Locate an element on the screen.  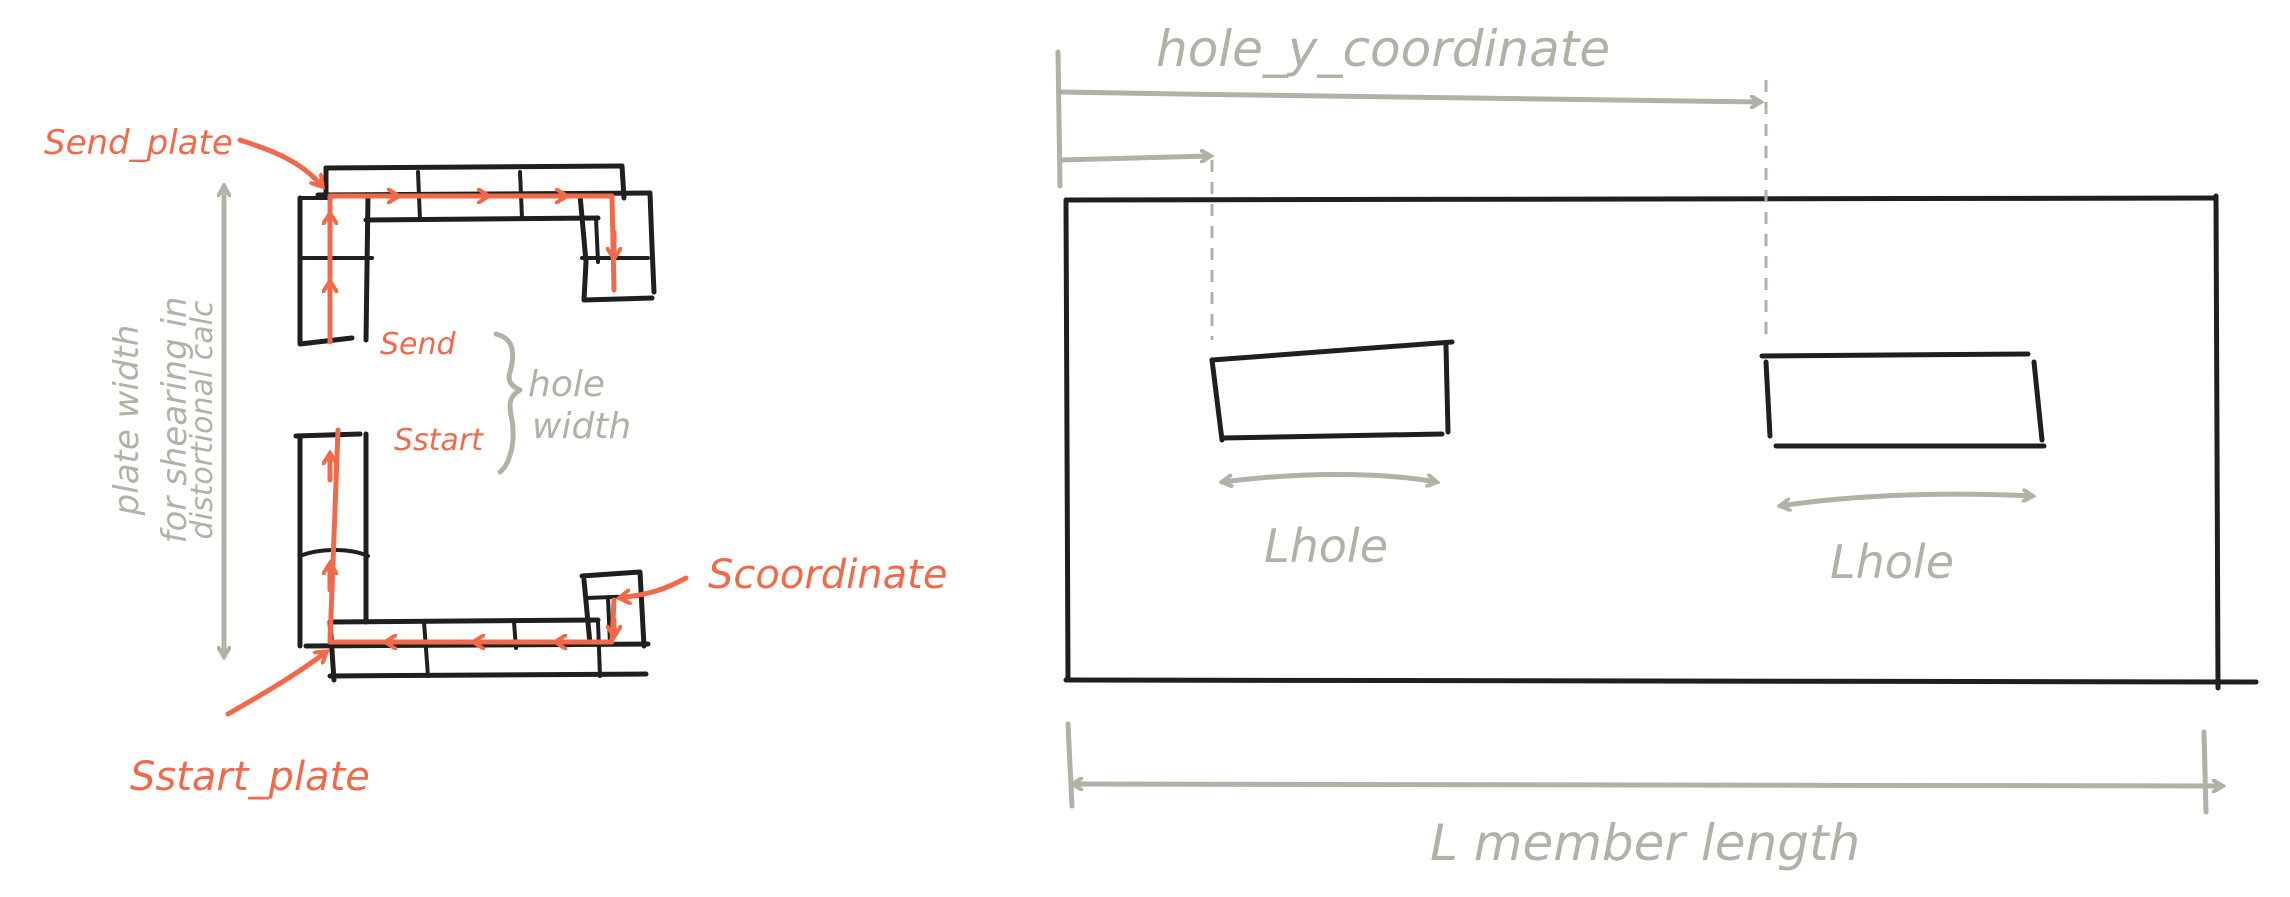
label-member-length: L member length is located at coordinates (1645, 843).